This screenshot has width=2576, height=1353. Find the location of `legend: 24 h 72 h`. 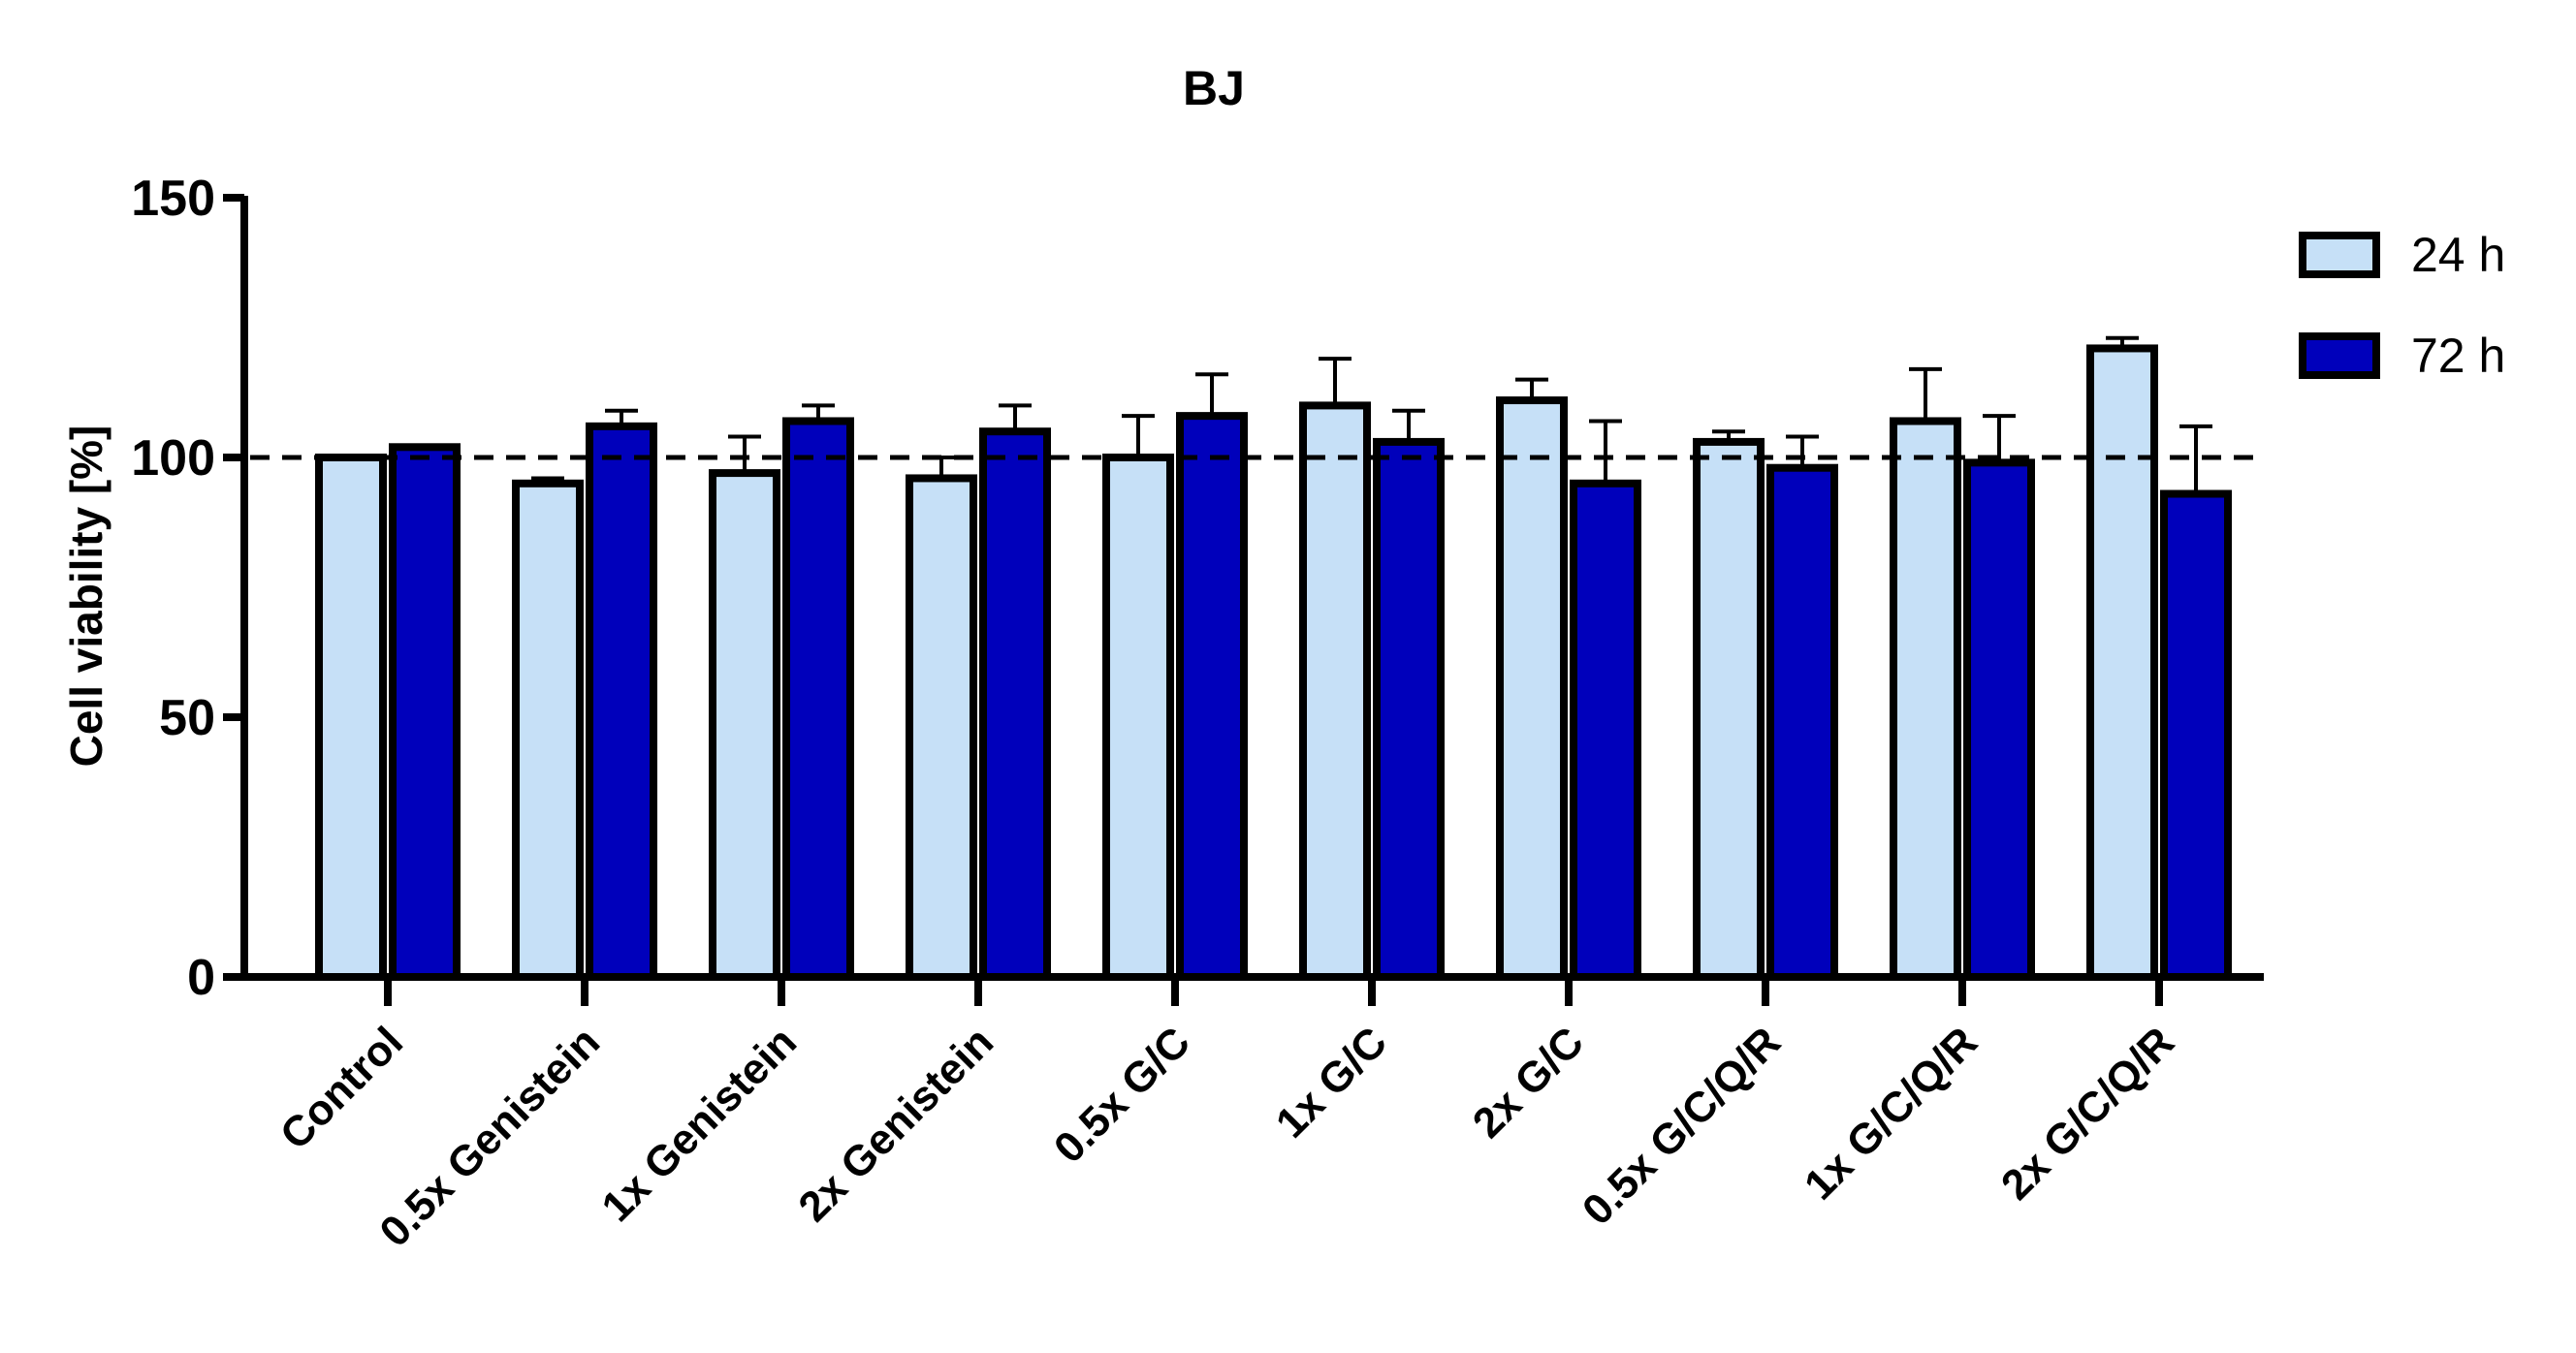

legend: 24 h 72 h is located at coordinates (2402, 305).